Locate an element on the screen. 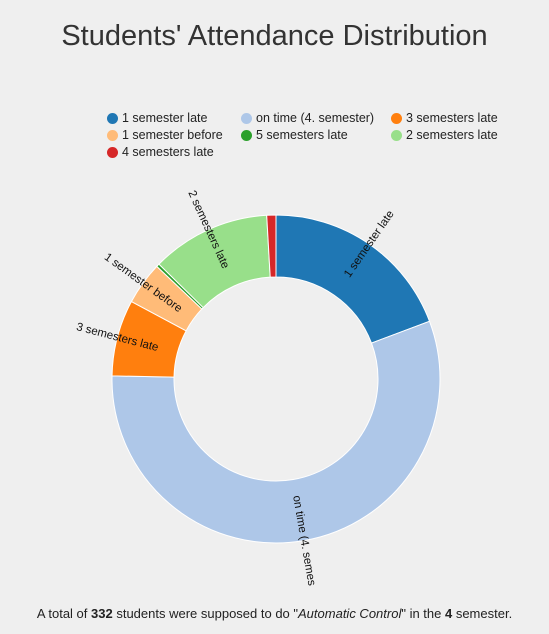 The height and width of the screenshot is (634, 549). legend-item: 3 semesters late is located at coordinates (459, 118).